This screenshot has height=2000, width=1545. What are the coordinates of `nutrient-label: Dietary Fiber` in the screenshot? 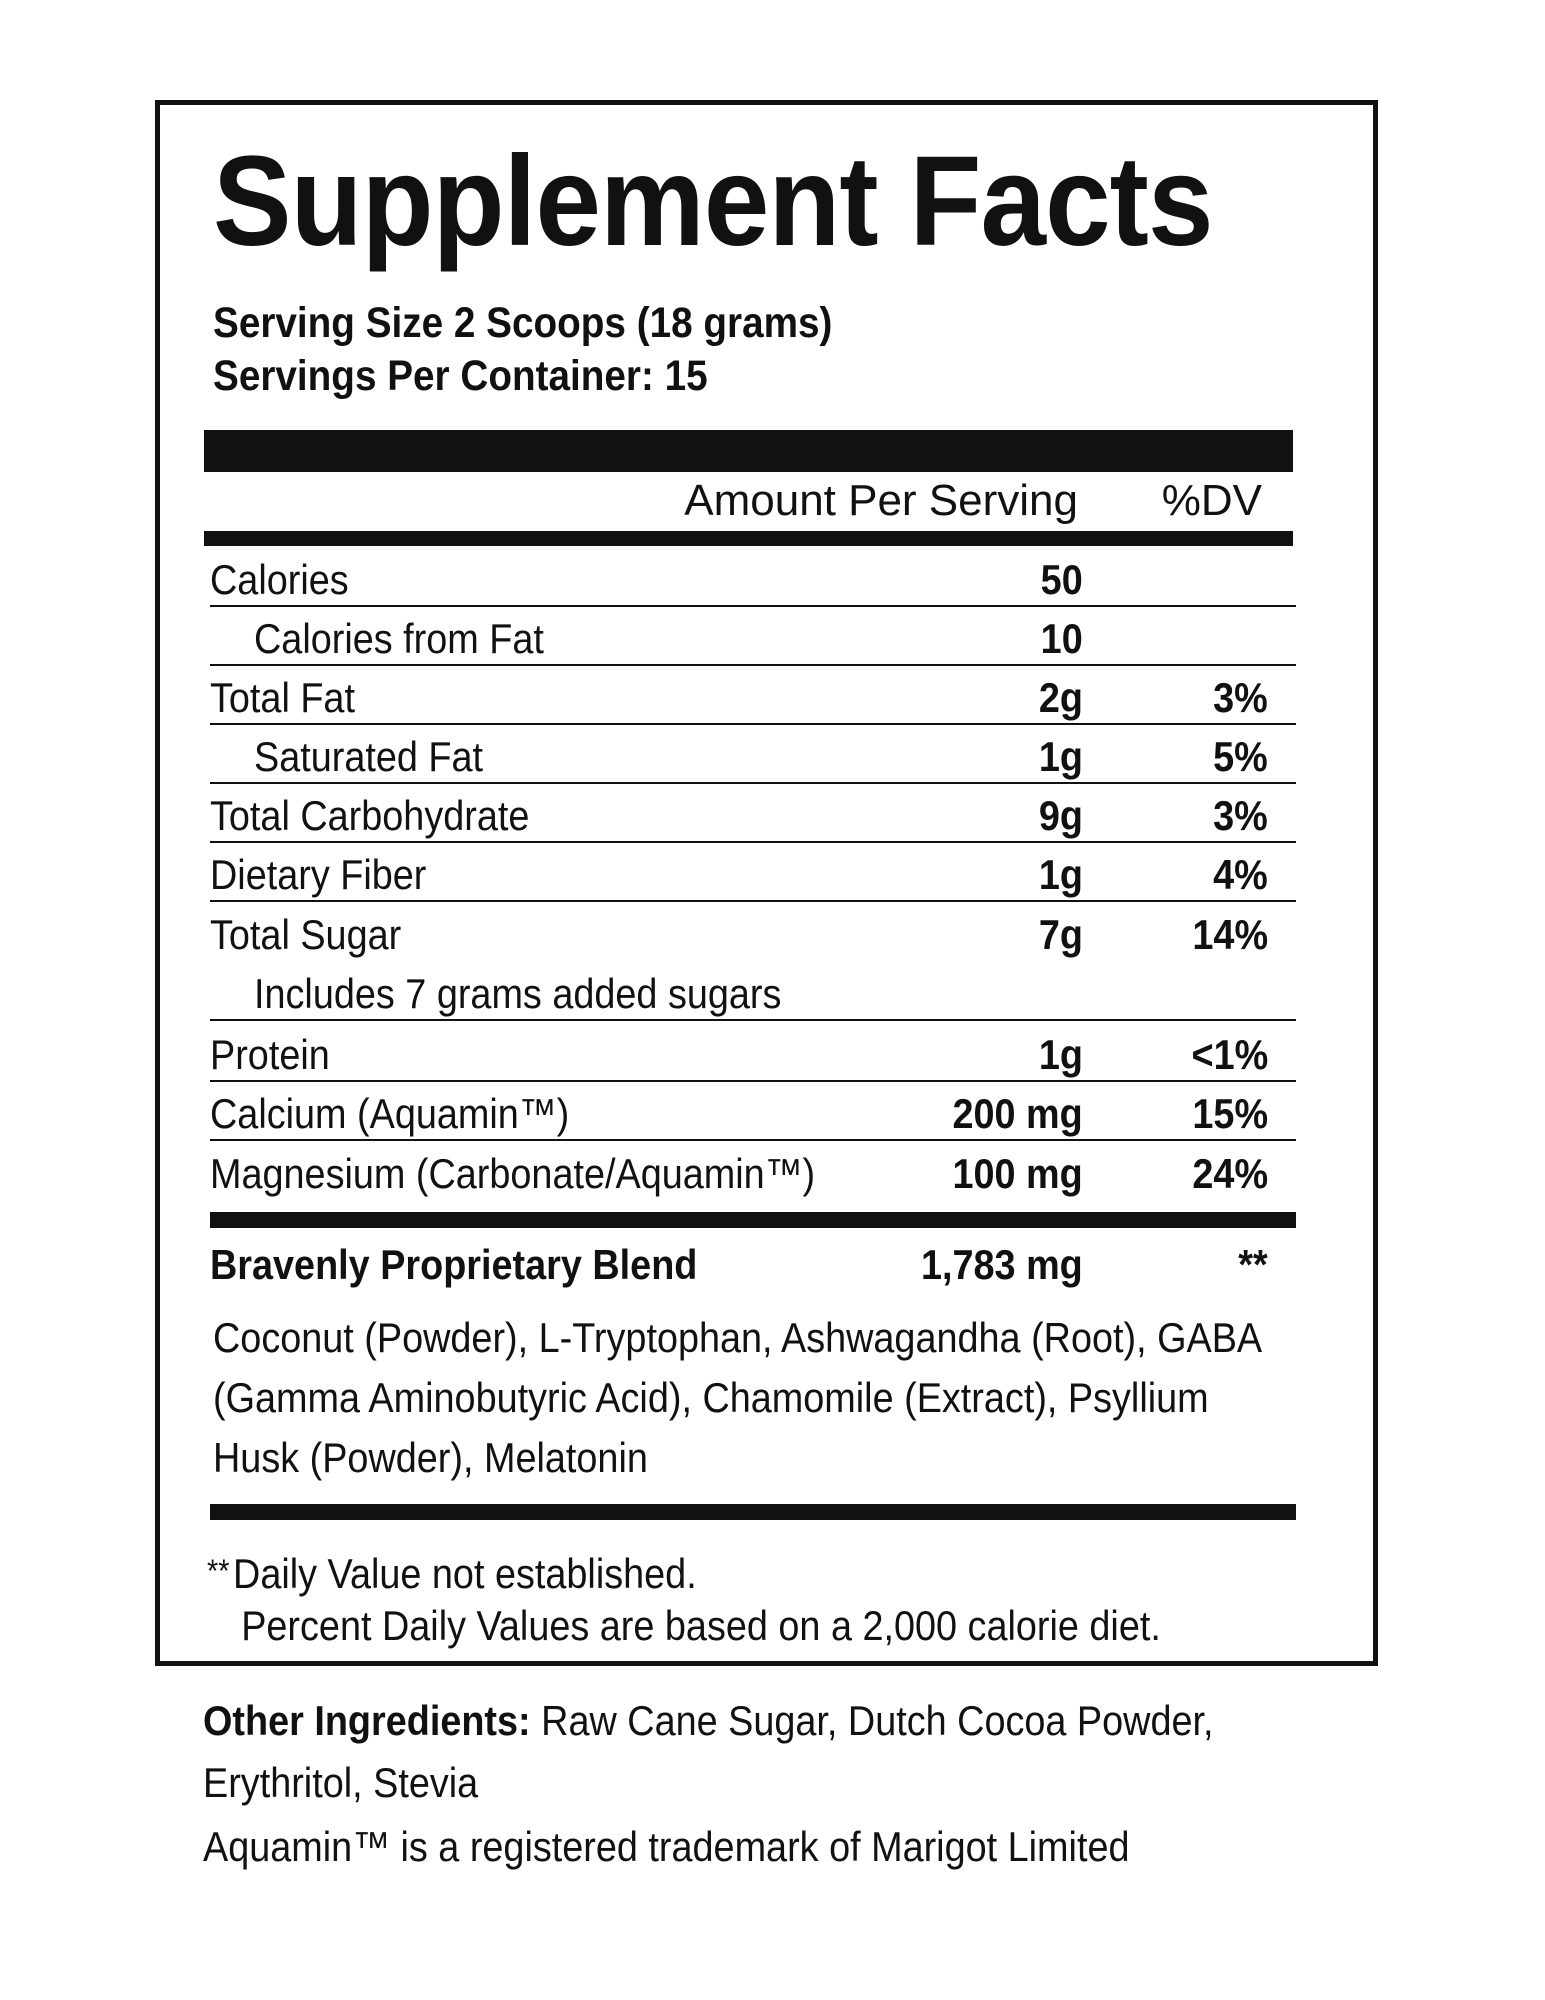 It's located at (318, 874).